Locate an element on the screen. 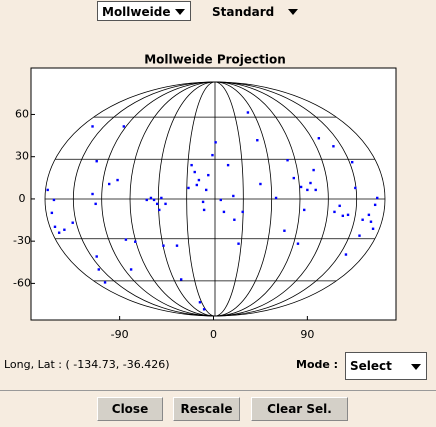 Image resolution: width=436 pixels, height=427 pixels. projection-select: Mollweide is located at coordinates (144, 11).